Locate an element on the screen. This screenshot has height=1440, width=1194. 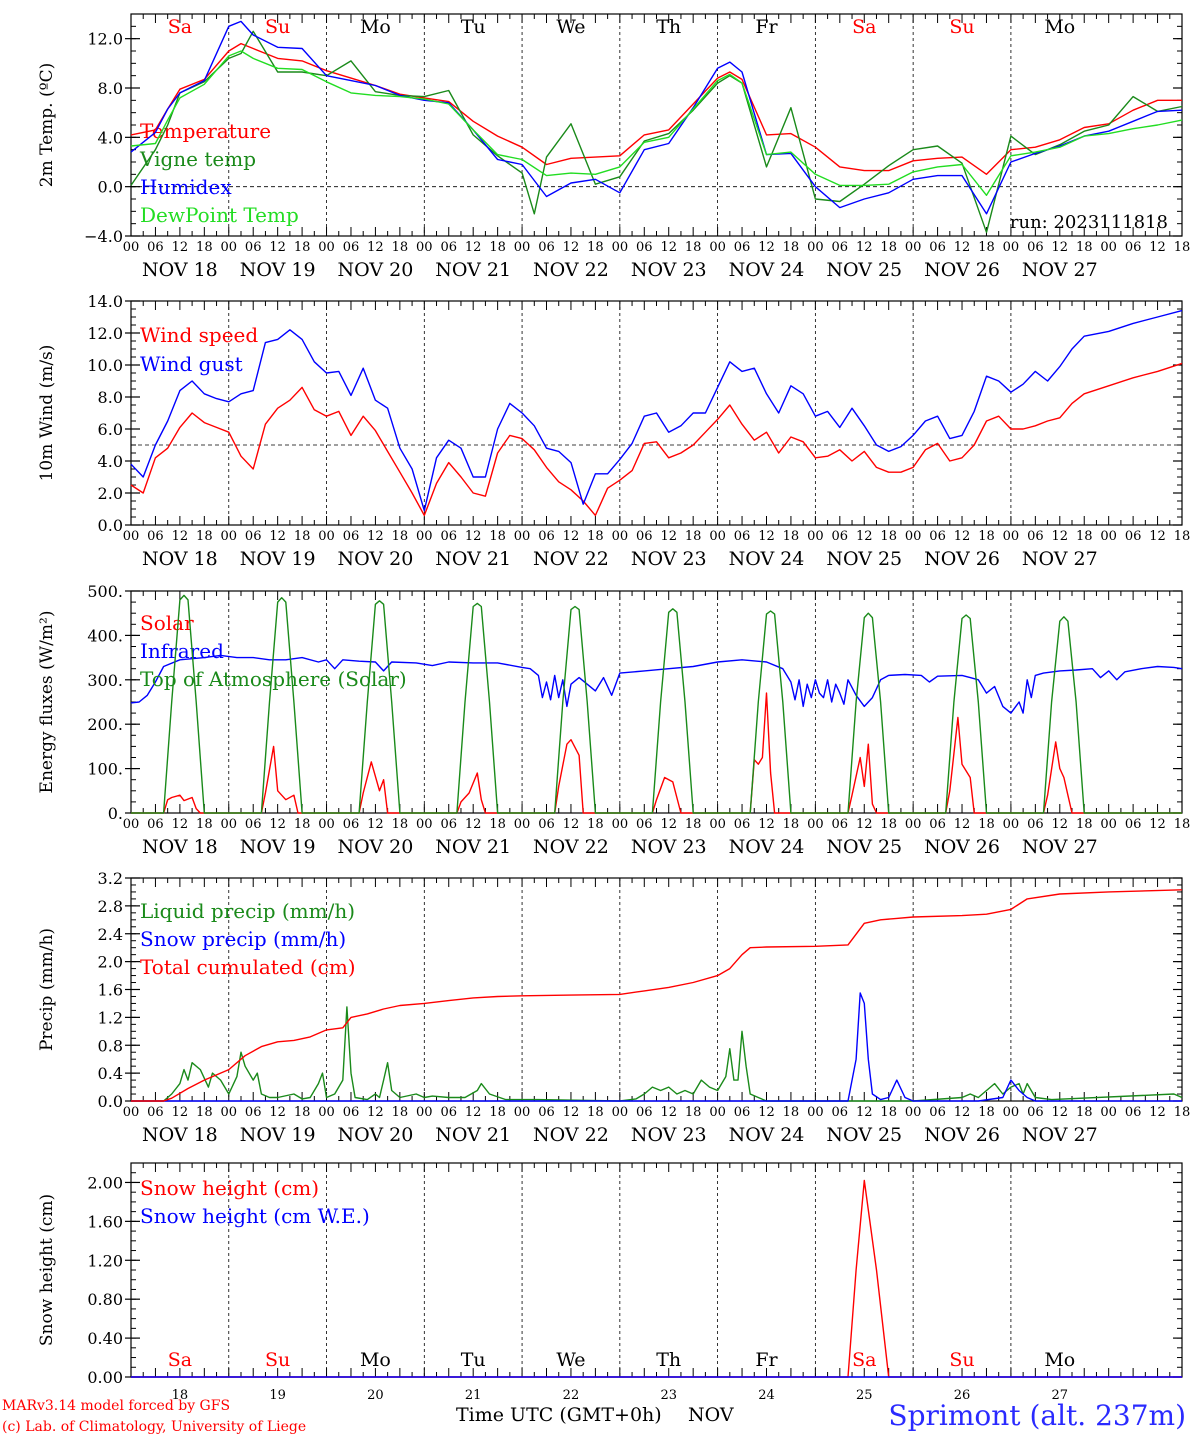
legend-entry: Infrared is located at coordinates (182, 651).